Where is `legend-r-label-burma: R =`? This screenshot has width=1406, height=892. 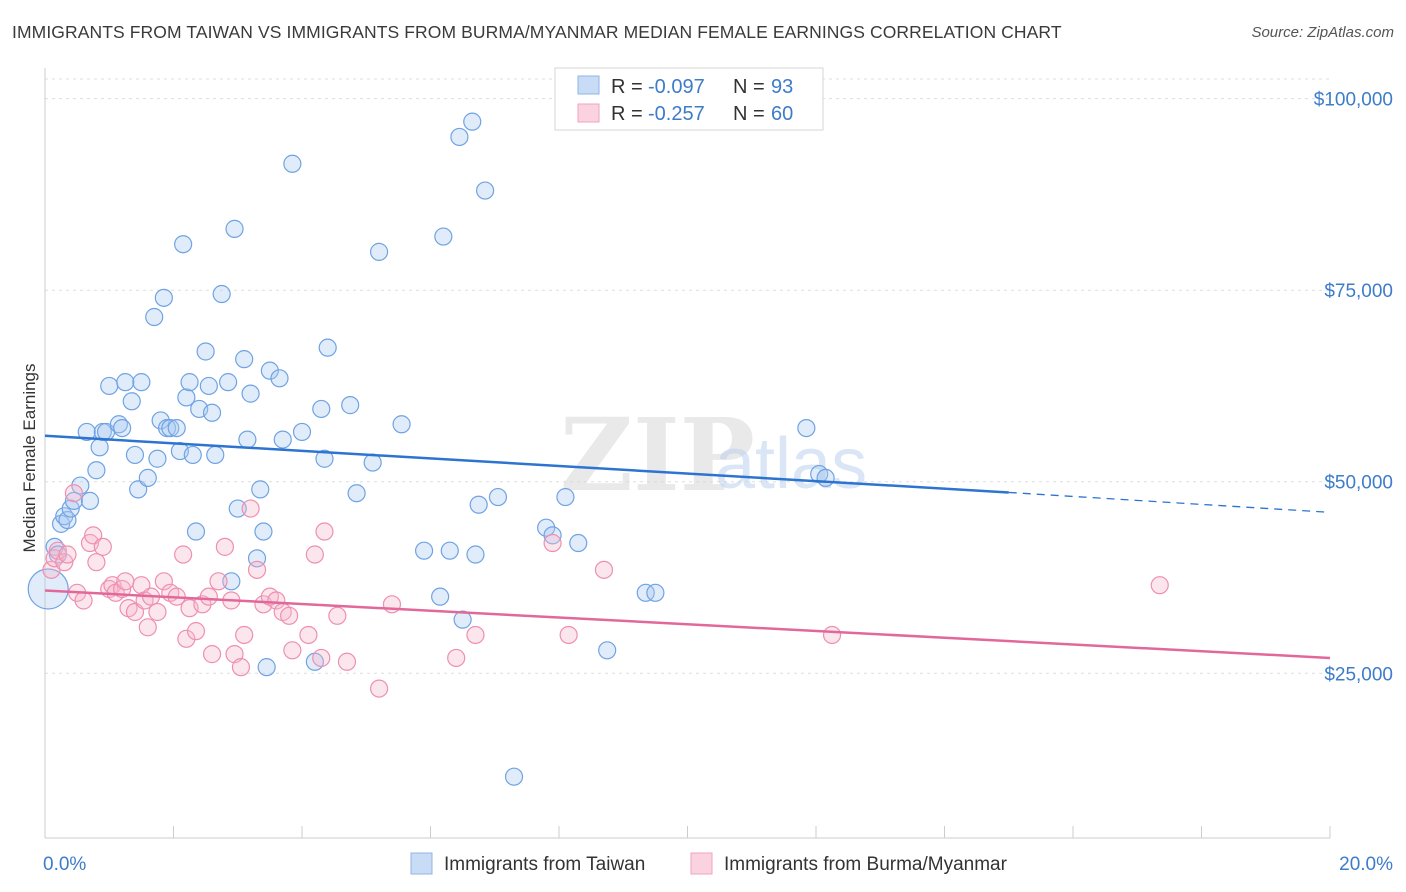
legend-r-label-burma: R = is located at coordinates (627, 114).